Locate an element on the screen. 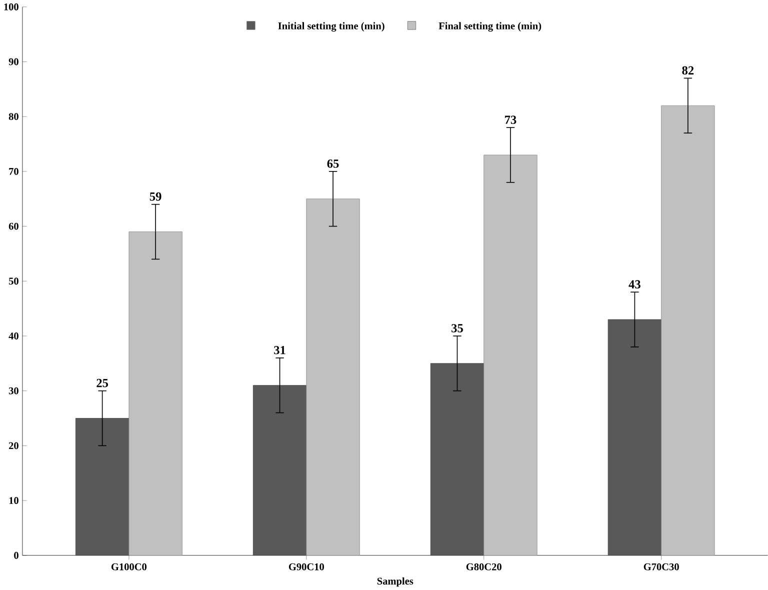  y-tick-label: 0 is located at coordinates (16, 555).